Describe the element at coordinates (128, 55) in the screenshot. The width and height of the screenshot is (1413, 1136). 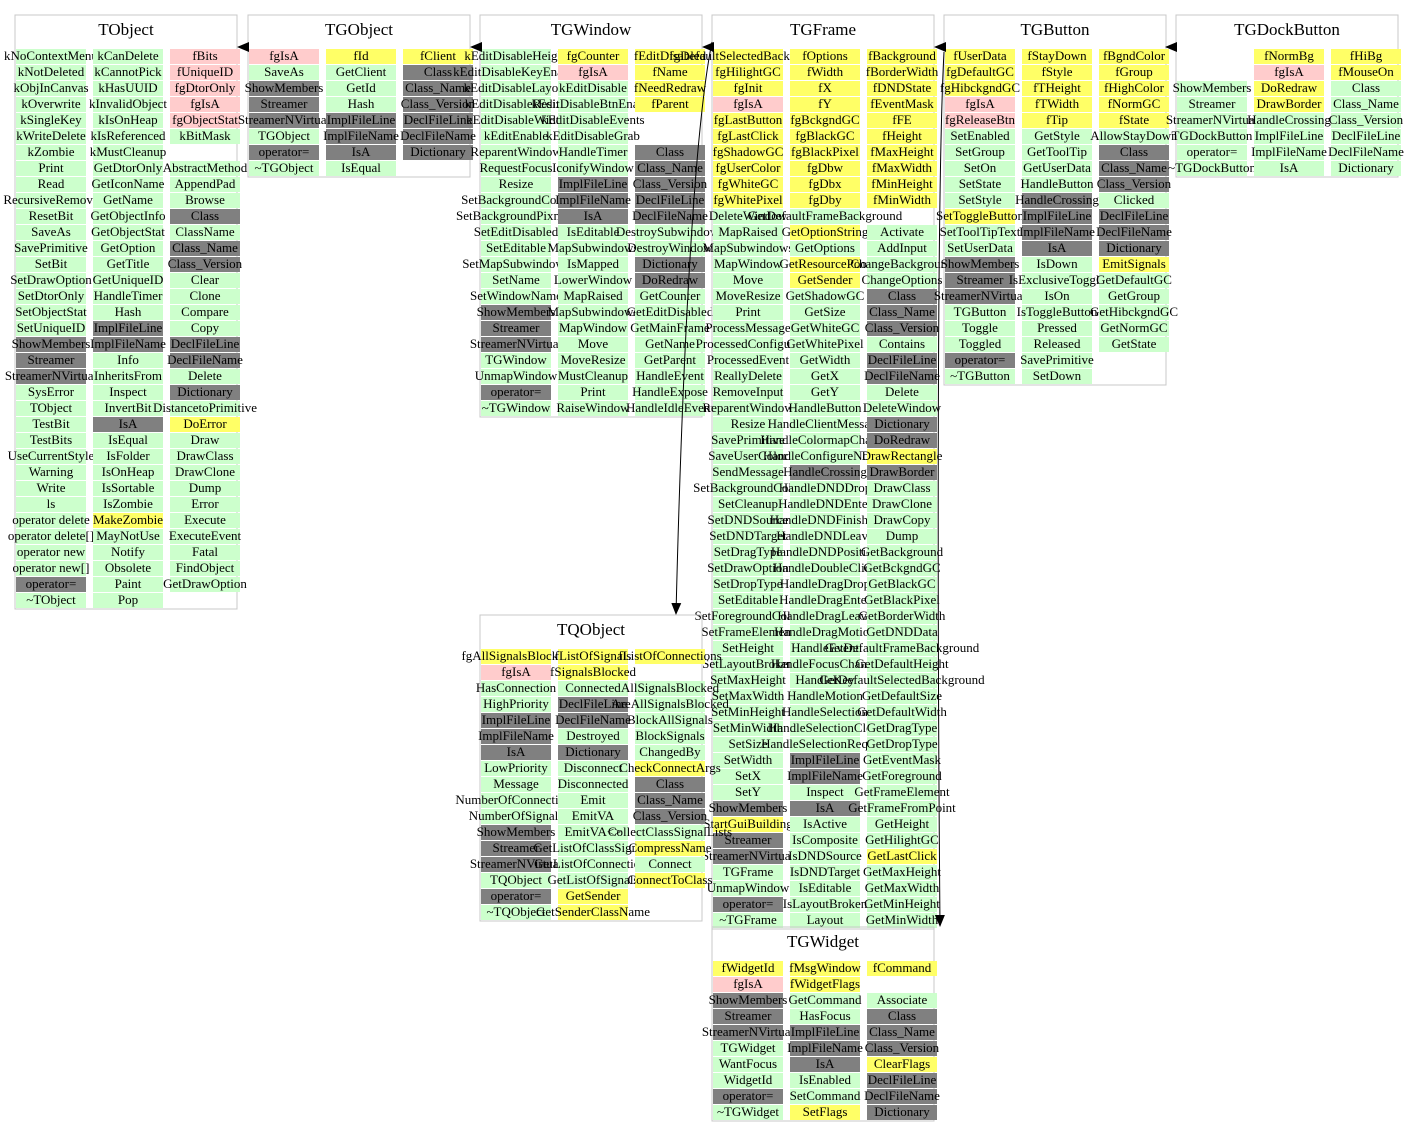
I see `member-name: kCanDelete` at that location.